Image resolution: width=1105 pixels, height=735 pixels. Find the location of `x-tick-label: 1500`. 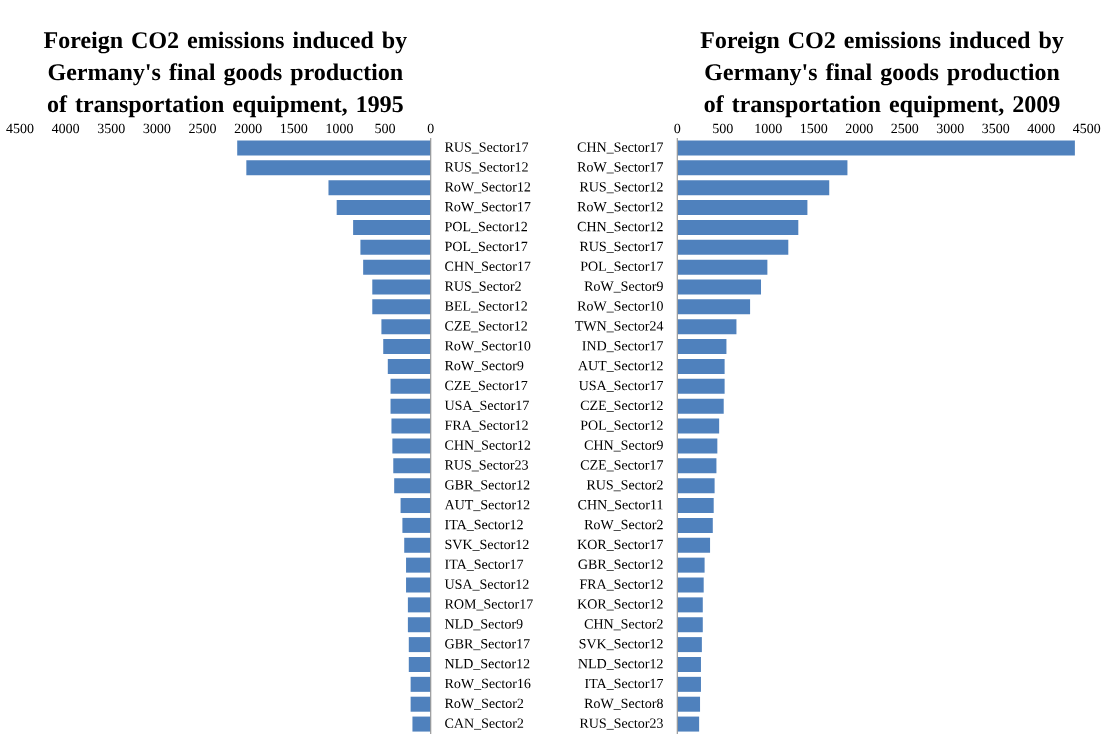

x-tick-label: 1500 is located at coordinates (294, 128).